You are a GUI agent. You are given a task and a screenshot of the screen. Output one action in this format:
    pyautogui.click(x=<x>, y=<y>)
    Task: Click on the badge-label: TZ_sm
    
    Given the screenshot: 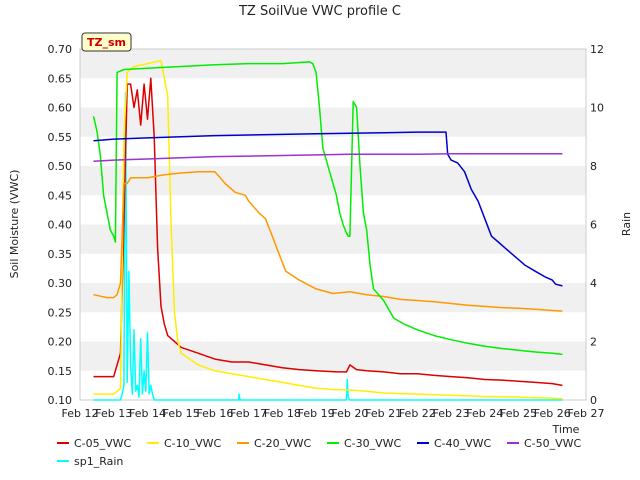 What is the action you would take?
    pyautogui.click(x=106, y=42)
    